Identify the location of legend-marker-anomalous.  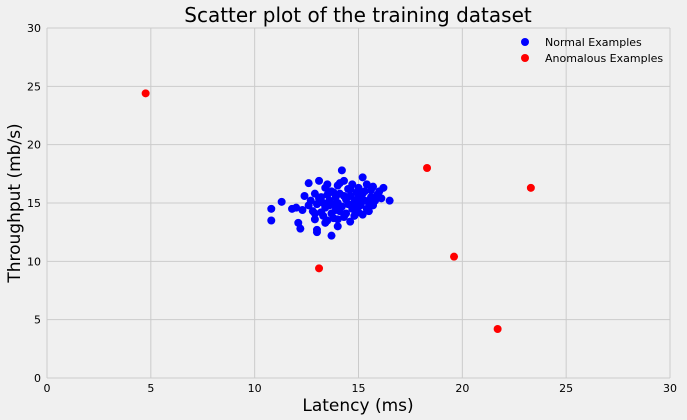
(525, 58).